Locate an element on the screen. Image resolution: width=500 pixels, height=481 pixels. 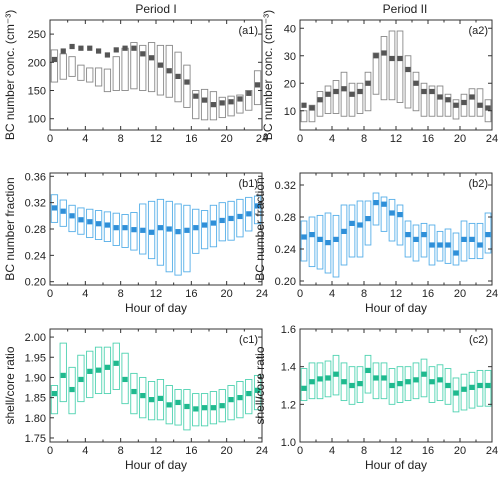
y-tick-label-b1-4: 0.36 is located at coordinates (35, 177).